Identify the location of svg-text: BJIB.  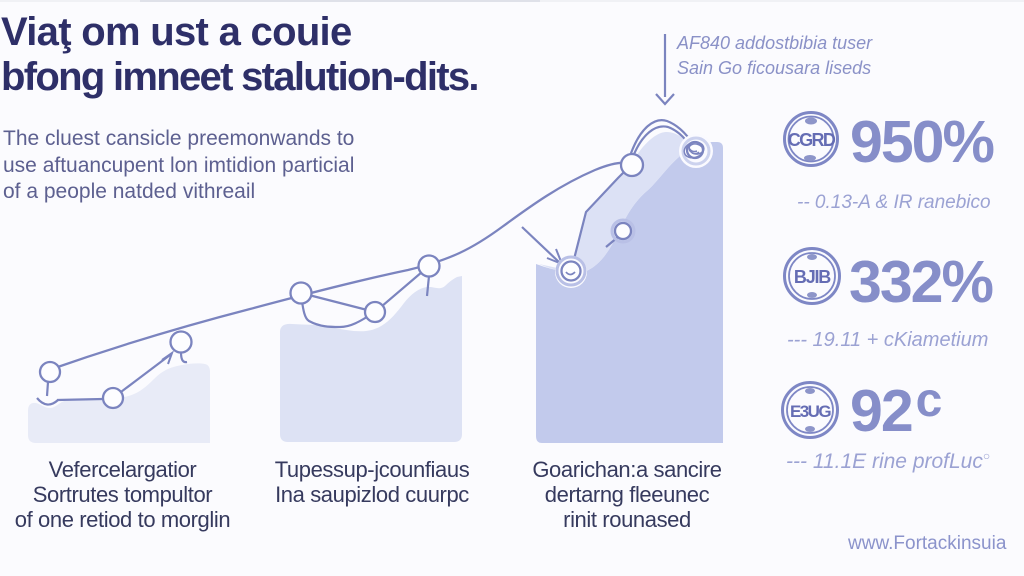
(812, 277).